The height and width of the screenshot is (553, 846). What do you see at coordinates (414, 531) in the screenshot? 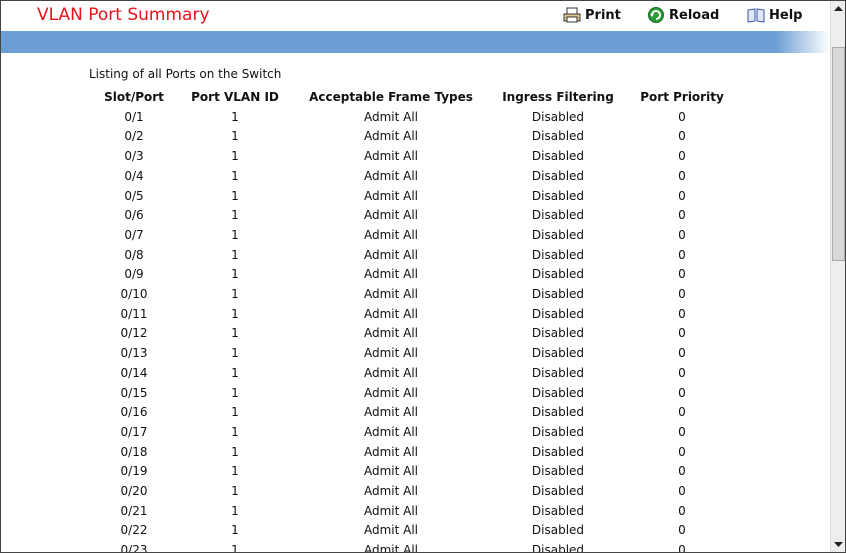
I see `table-row: 0/22 1 Admit All Disabled 0` at bounding box center [414, 531].